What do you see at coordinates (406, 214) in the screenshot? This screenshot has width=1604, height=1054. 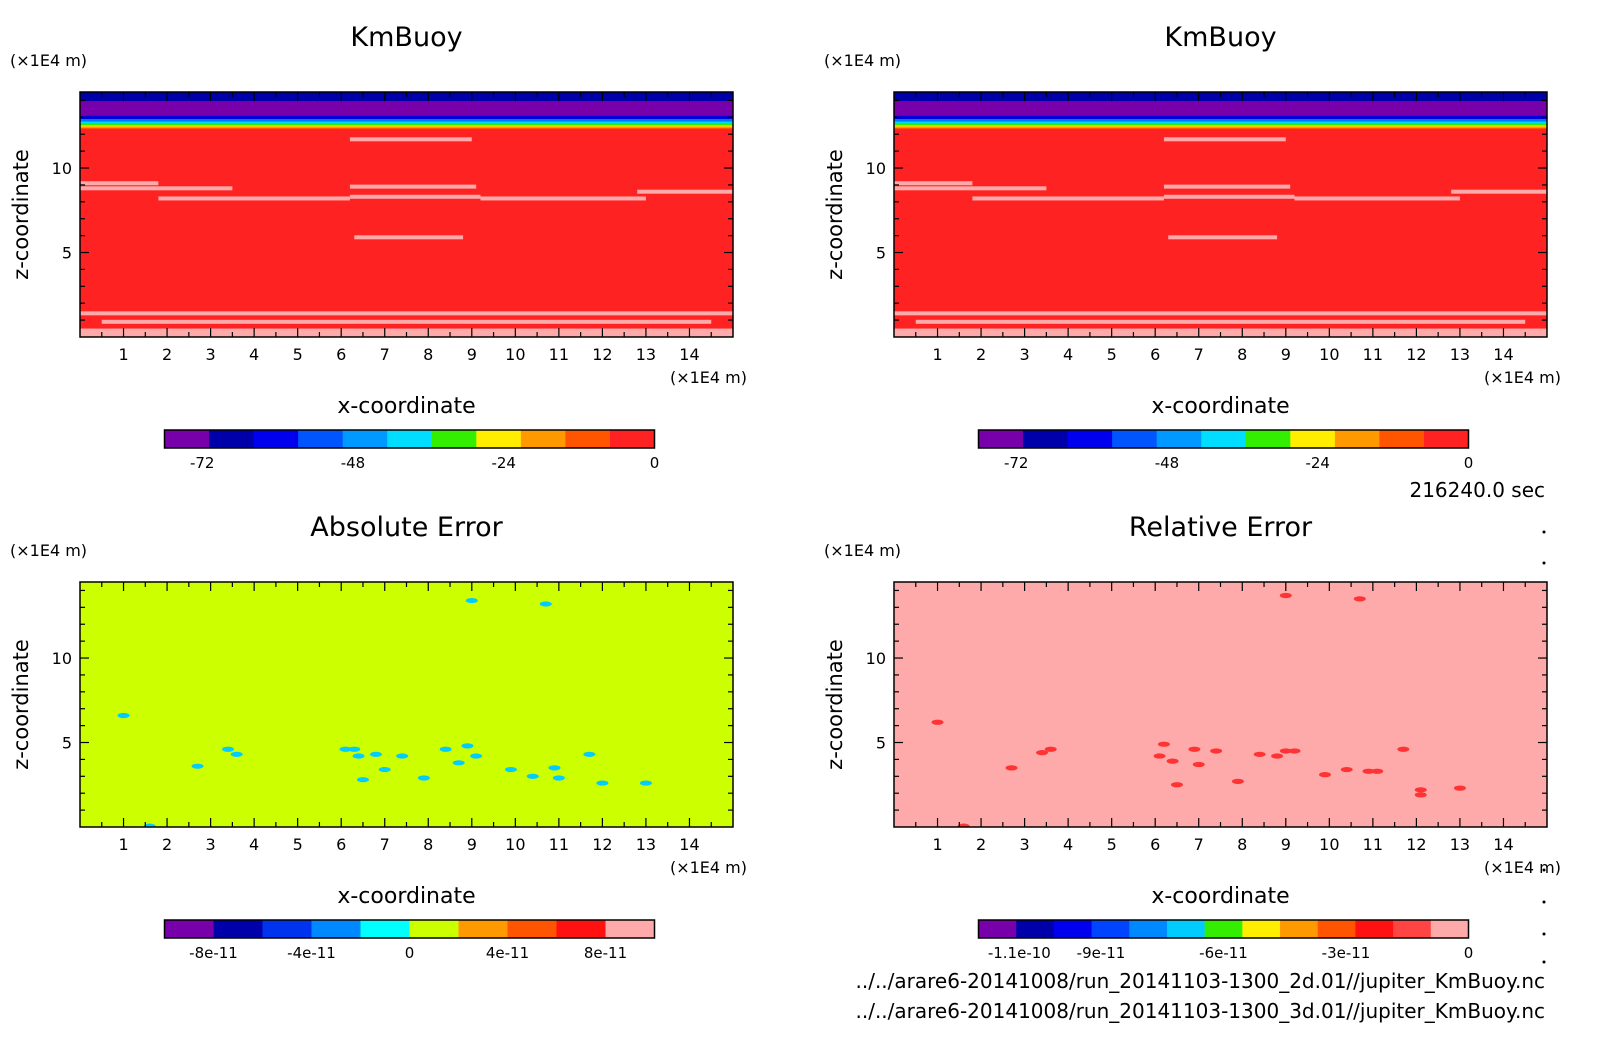 I see `contour-field` at bounding box center [406, 214].